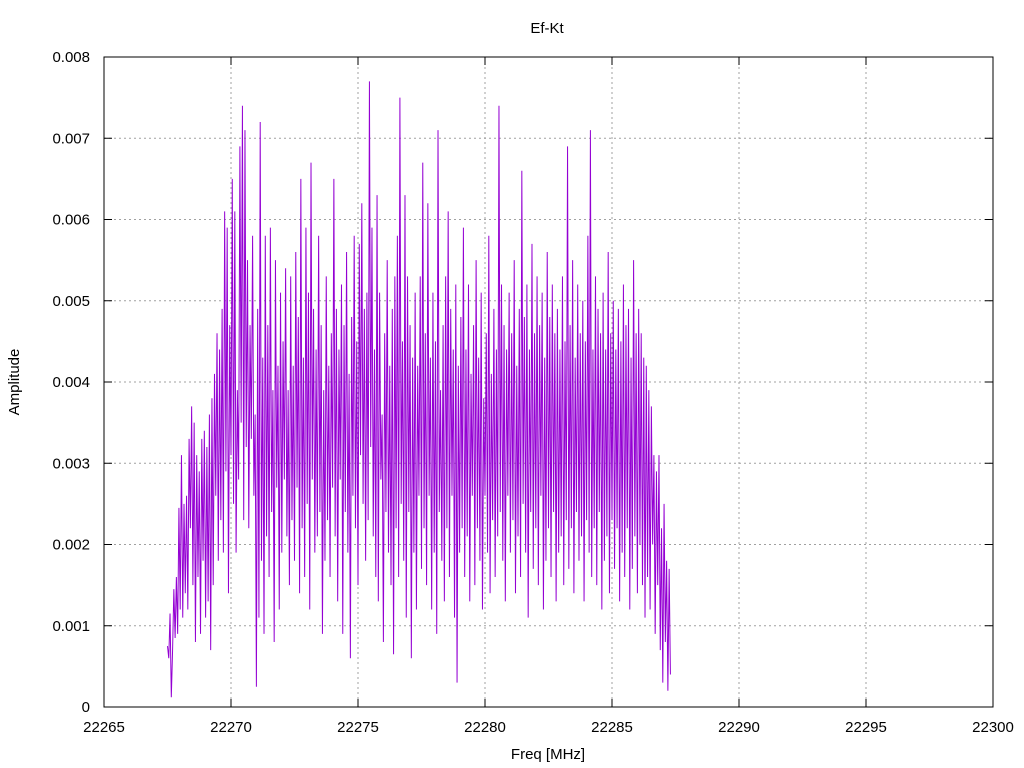 Image resolution: width=1024 pixels, height=768 pixels. What do you see at coordinates (71, 57) in the screenshot?
I see `y-tick-label: 0.008` at bounding box center [71, 57].